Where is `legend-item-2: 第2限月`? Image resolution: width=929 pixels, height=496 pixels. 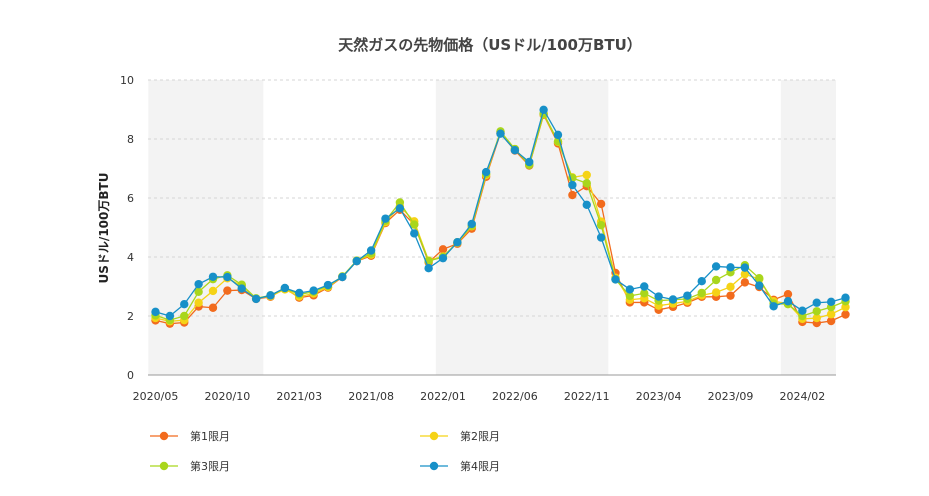
legend-item-2: 第2限月 is located at coordinates (460, 436).